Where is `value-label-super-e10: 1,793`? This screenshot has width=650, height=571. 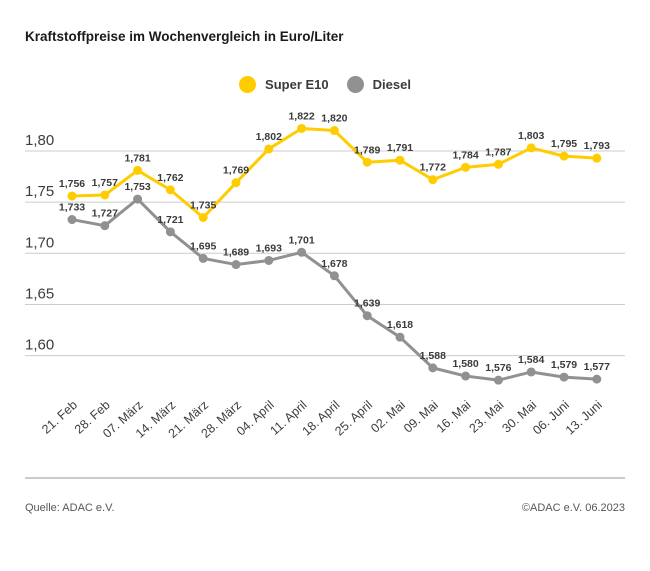 value-label-super-e10: 1,793 is located at coordinates (597, 146).